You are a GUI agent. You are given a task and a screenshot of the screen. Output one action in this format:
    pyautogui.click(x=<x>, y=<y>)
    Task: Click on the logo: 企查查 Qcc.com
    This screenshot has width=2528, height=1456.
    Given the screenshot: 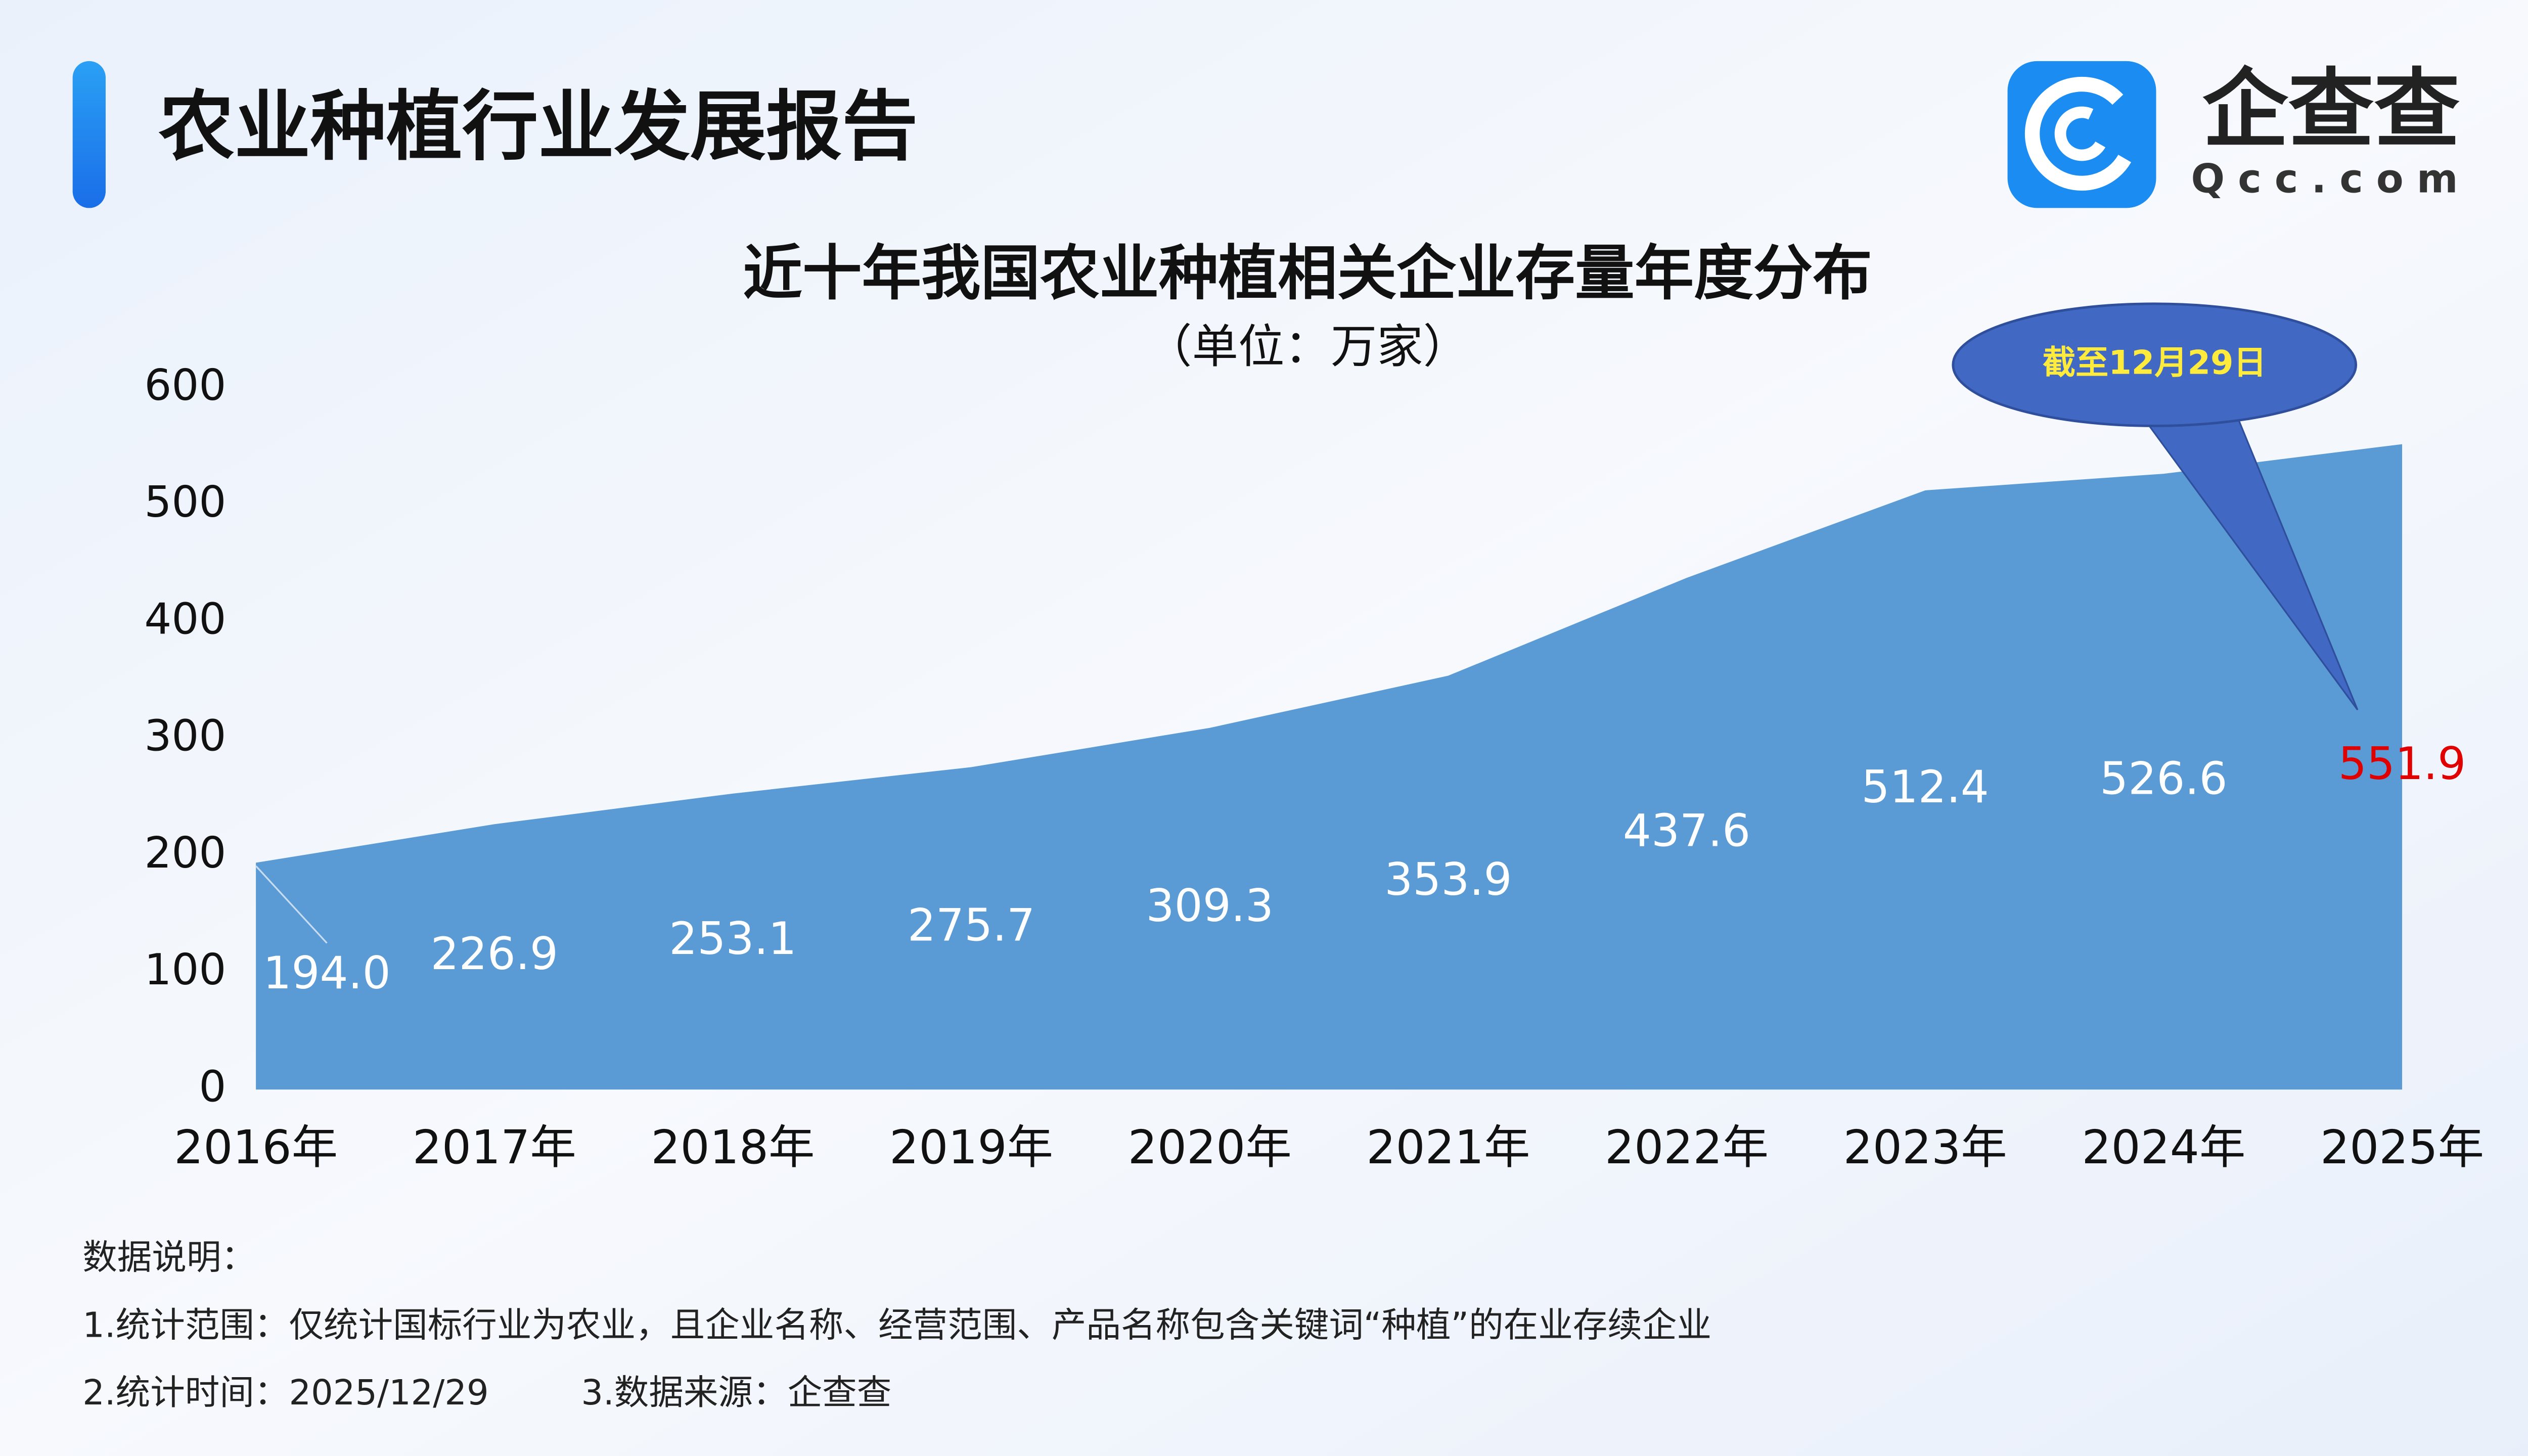 What is the action you would take?
    pyautogui.click(x=2239, y=134)
    